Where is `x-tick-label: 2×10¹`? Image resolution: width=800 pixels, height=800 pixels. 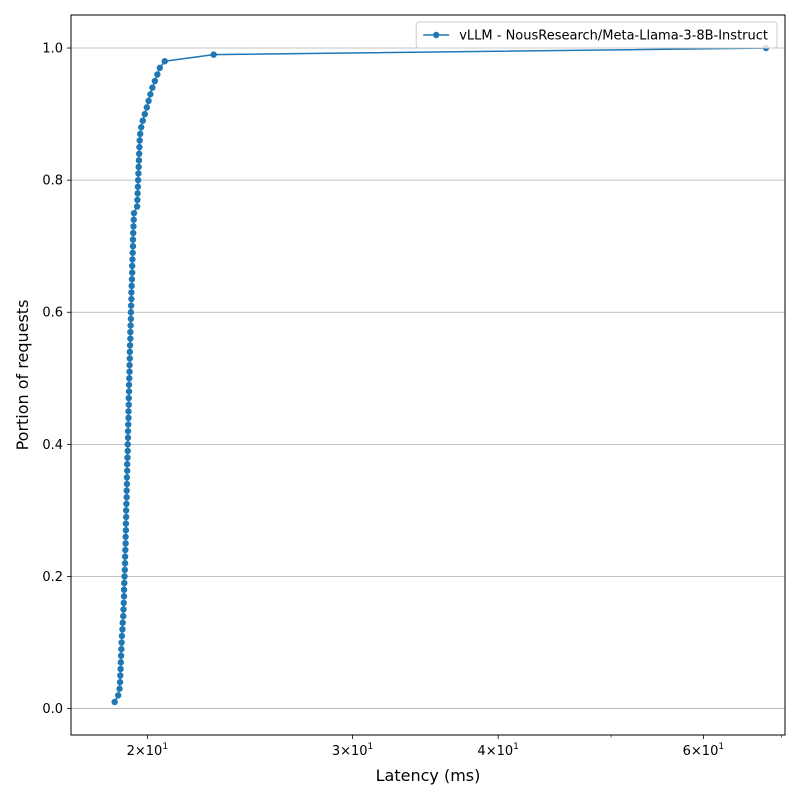
x-tick-label: 2×10¹ is located at coordinates (147, 750).